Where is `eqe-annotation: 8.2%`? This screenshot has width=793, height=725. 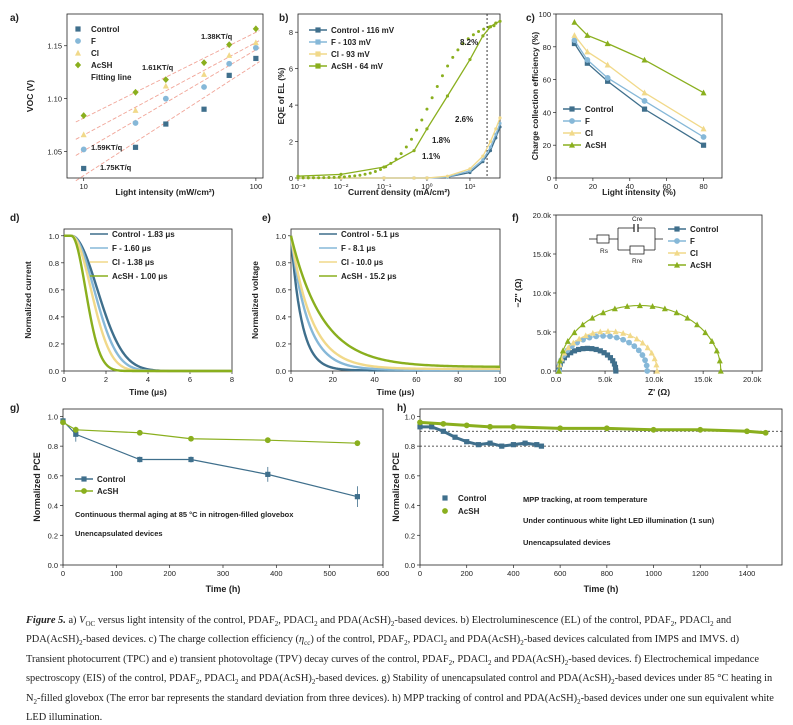
eqe-annotation: 8.2% is located at coordinates (469, 42).